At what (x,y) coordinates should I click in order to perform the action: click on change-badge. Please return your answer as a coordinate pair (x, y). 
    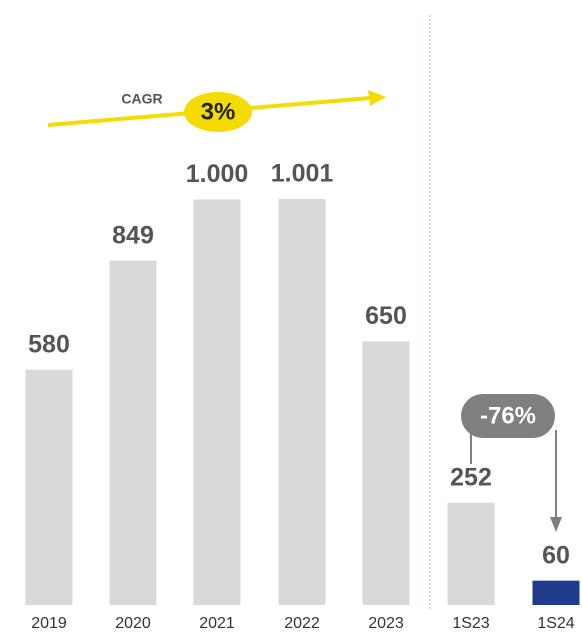
    Looking at the image, I should click on (508, 416).